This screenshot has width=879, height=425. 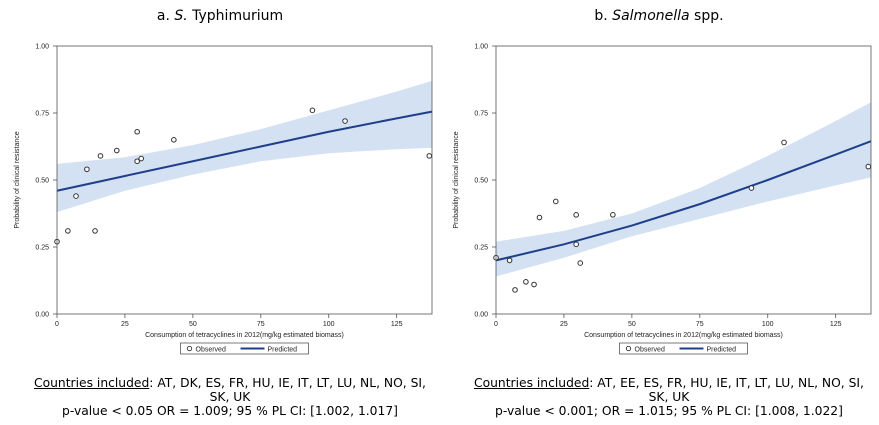 What do you see at coordinates (165, 16) in the screenshot?
I see `panel-a-title-prefix: a.` at bounding box center [165, 16].